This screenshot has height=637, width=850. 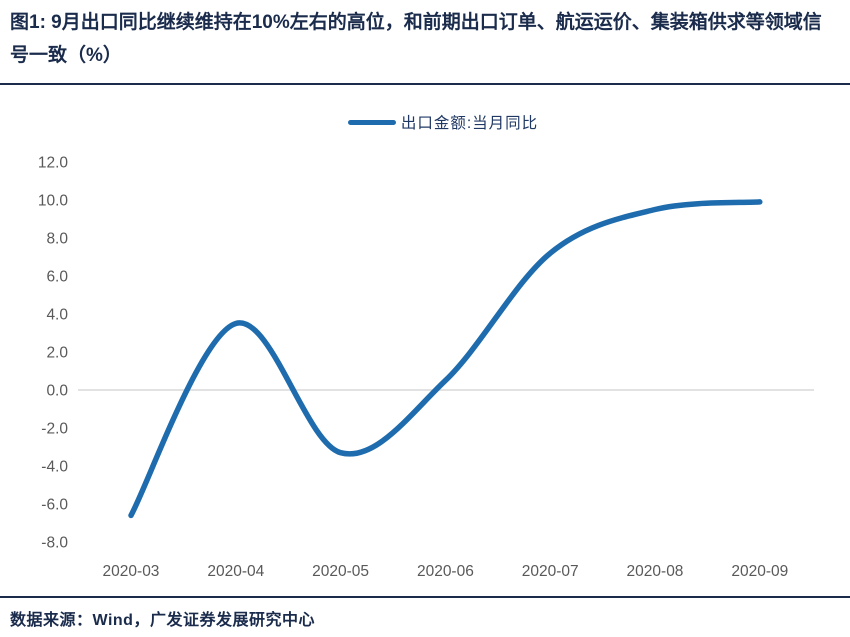 I want to click on y-axis-tick-label: -4.0, so click(x=54, y=466).